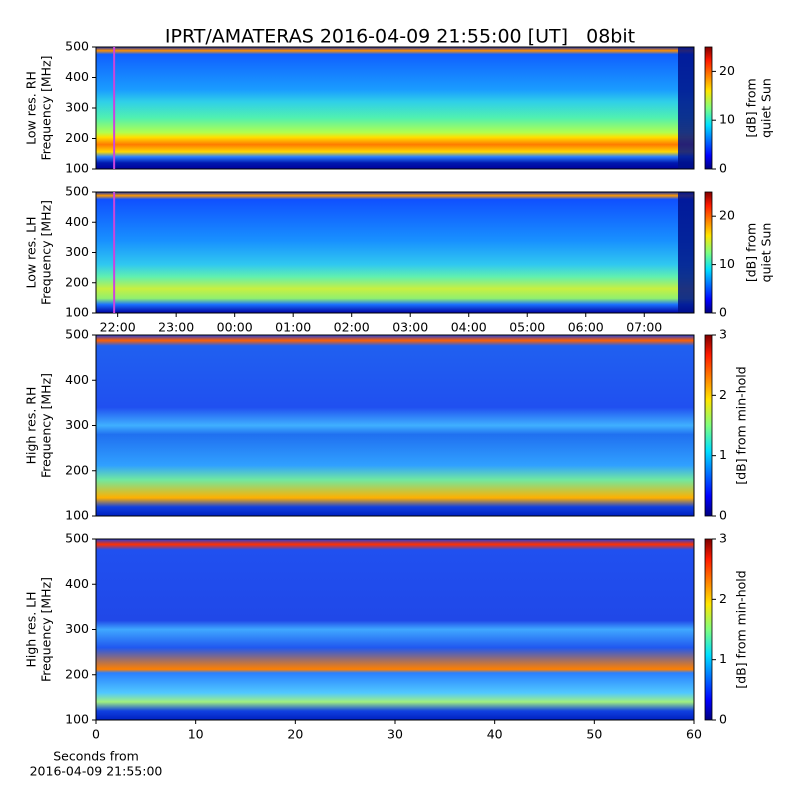  I want to click on x-tick-label: 50, so click(594, 734).